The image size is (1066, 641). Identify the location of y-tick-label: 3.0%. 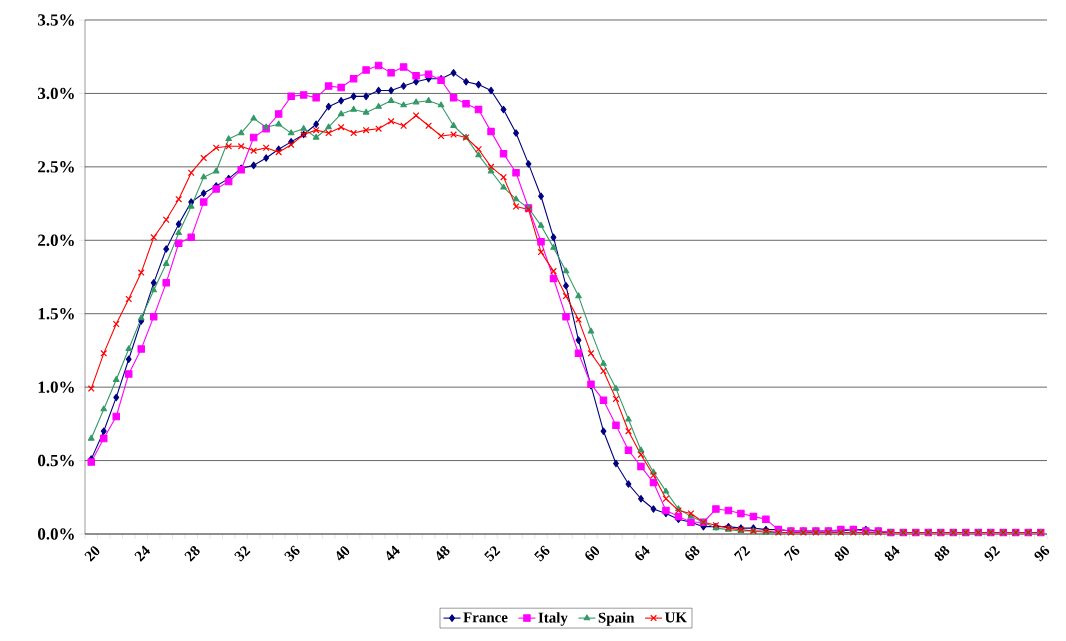
(56, 93).